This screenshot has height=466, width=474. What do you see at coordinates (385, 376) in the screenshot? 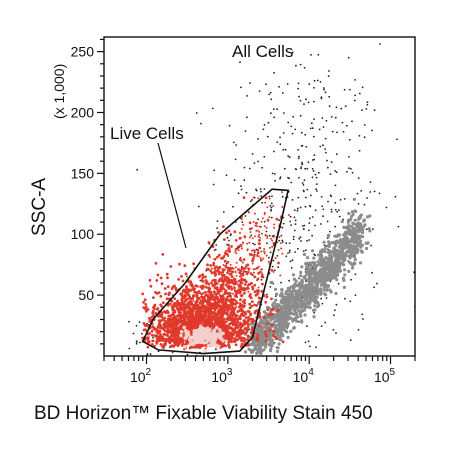
I see `x-tick-label: 10⁵` at bounding box center [385, 376].